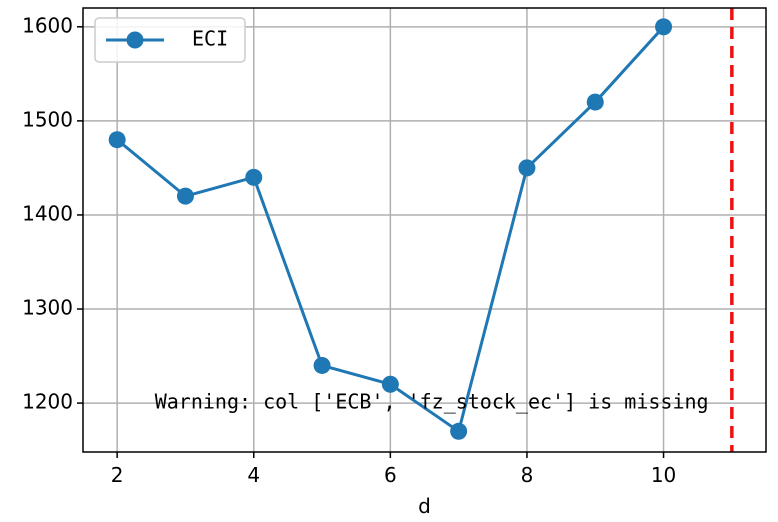  I want to click on y-axis-ticks: 1200 1300 1400 1500 1600, so click(52, 213).